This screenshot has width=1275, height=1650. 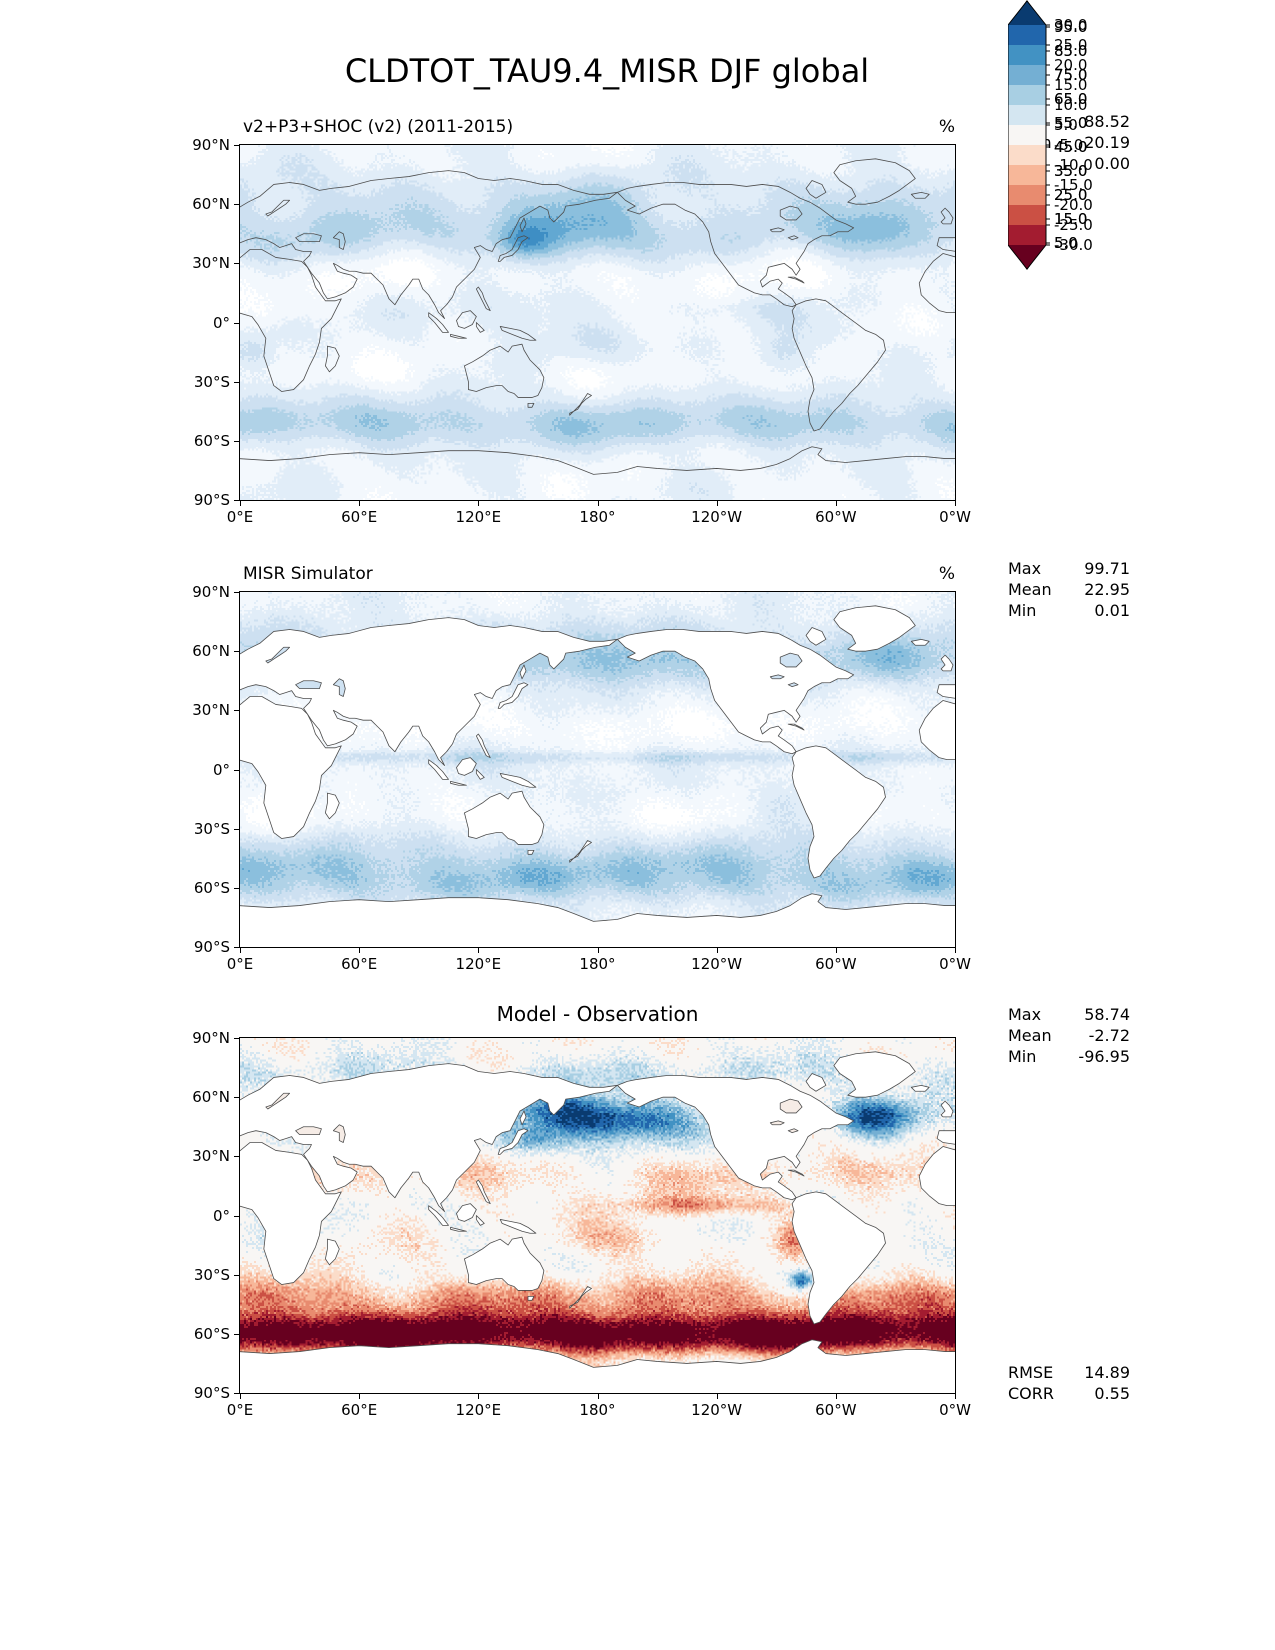 What do you see at coordinates (359, 1410) in the screenshot?
I see `x-tick-label: 60°E` at bounding box center [359, 1410].